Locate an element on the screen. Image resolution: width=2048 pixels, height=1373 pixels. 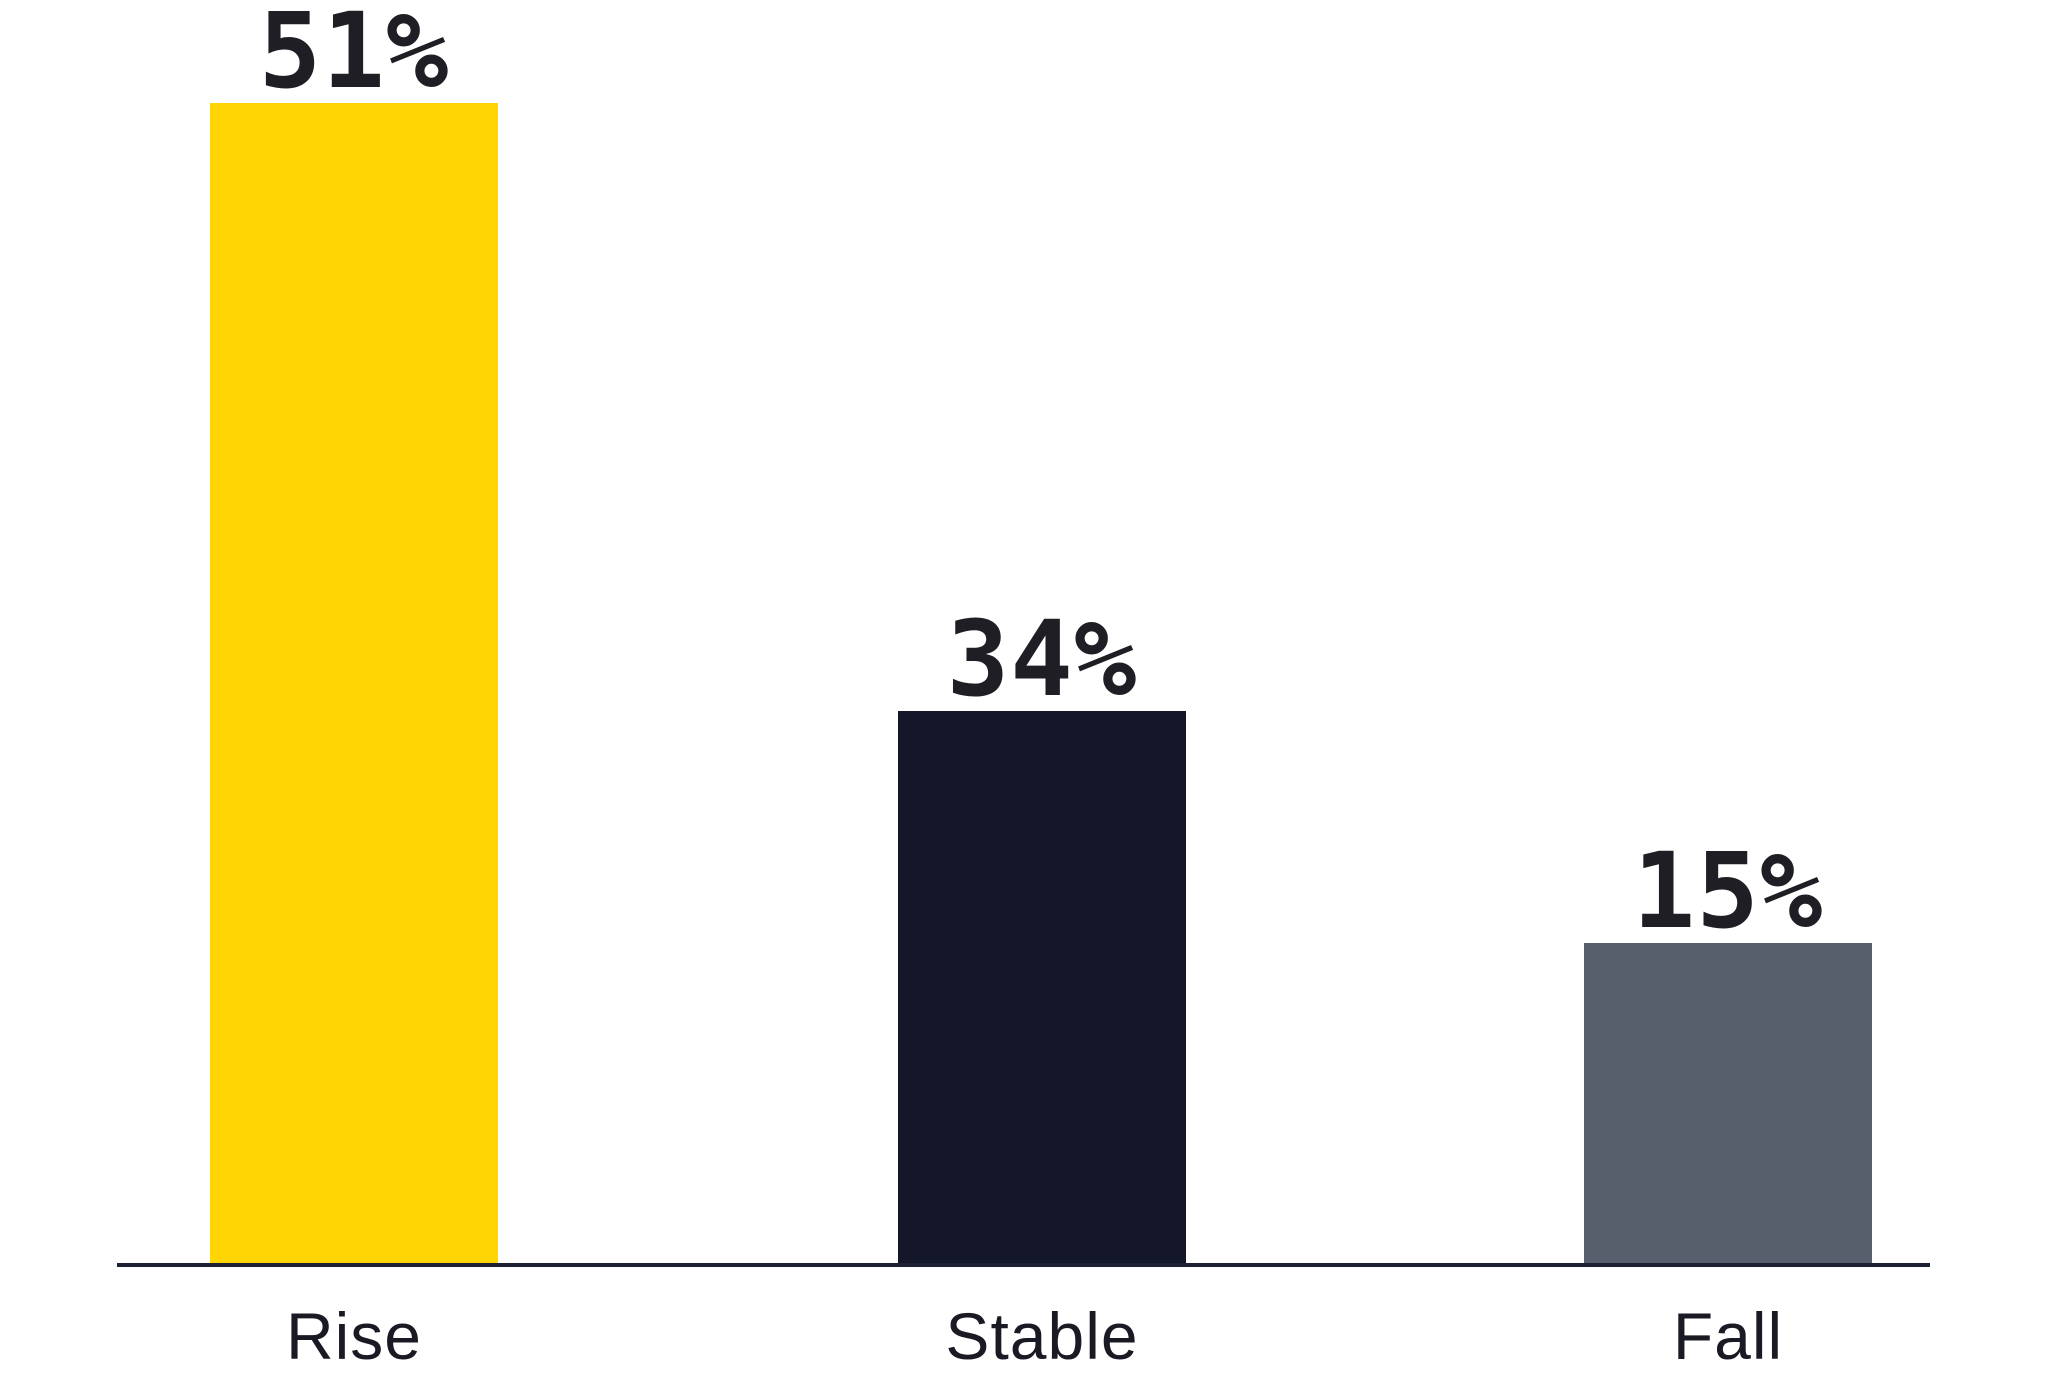
bar-rise is located at coordinates (354, 685).